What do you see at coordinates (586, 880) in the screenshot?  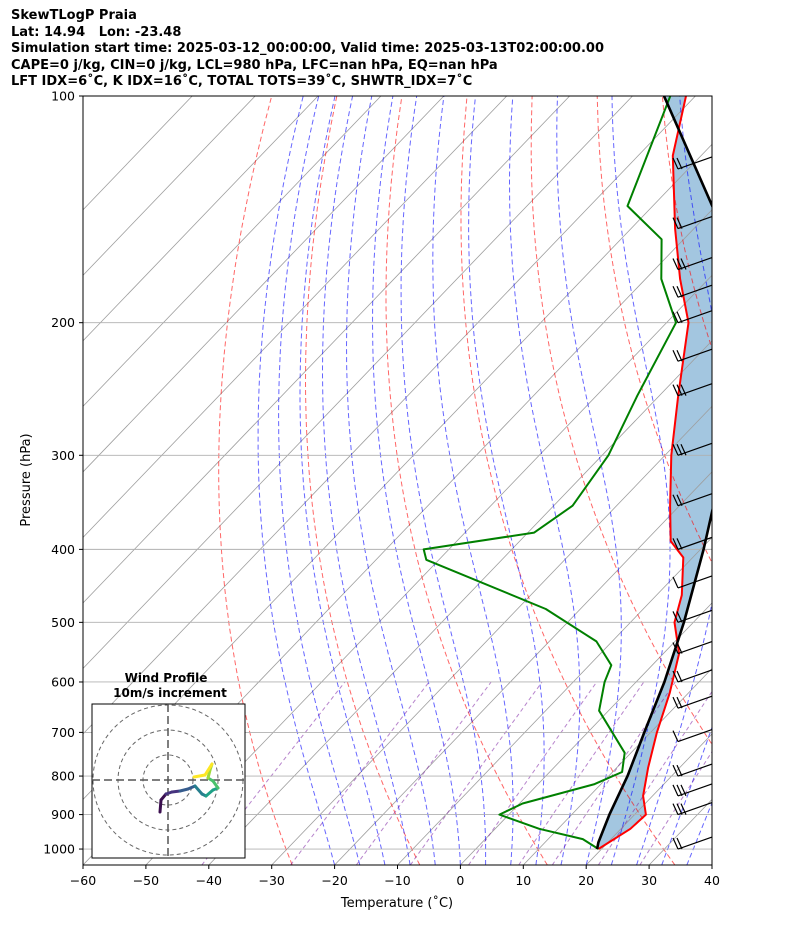 I see `x-tick-label: 20` at bounding box center [586, 880].